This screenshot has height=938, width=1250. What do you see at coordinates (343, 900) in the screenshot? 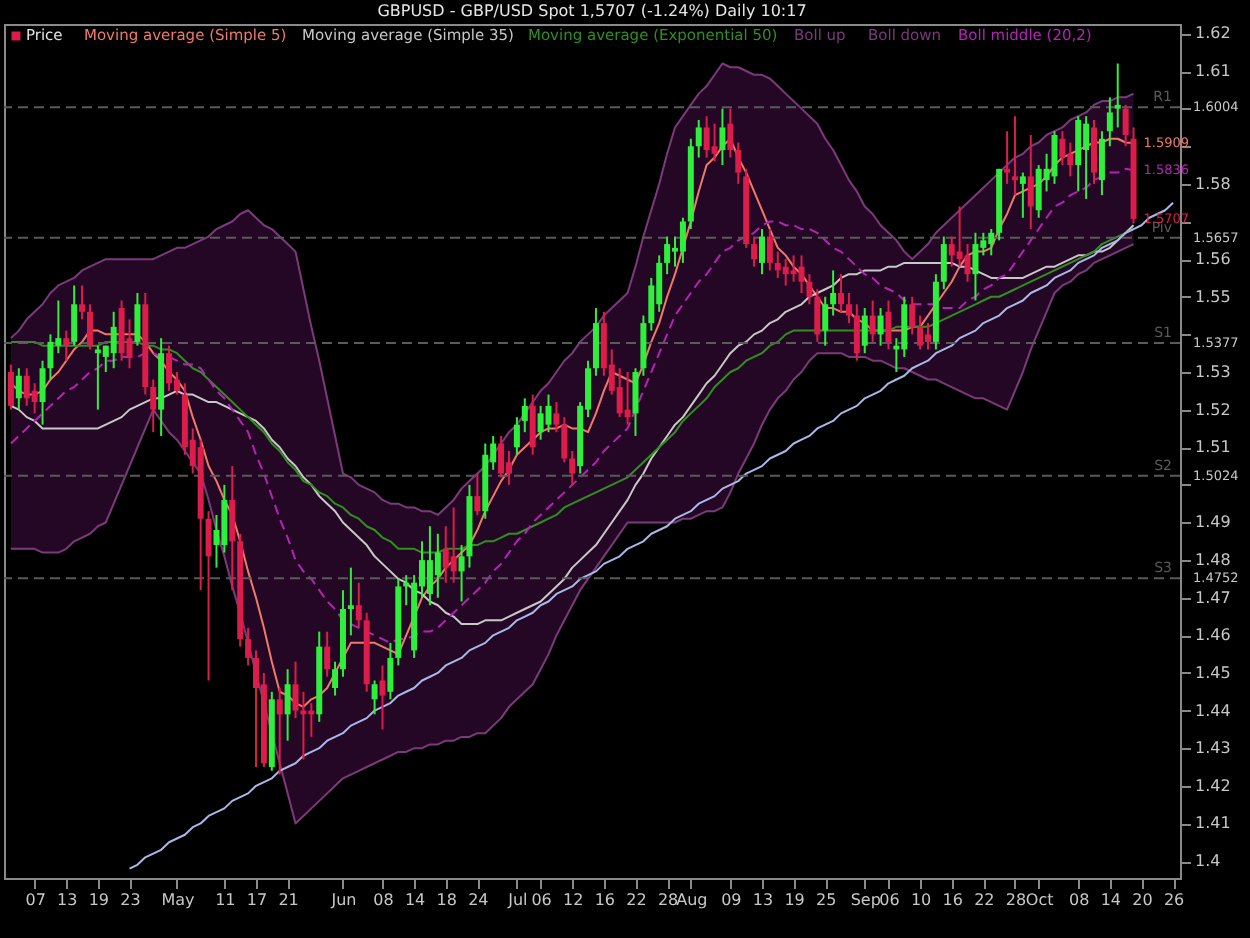
I see `x-tick-label: Jun` at bounding box center [343, 900].